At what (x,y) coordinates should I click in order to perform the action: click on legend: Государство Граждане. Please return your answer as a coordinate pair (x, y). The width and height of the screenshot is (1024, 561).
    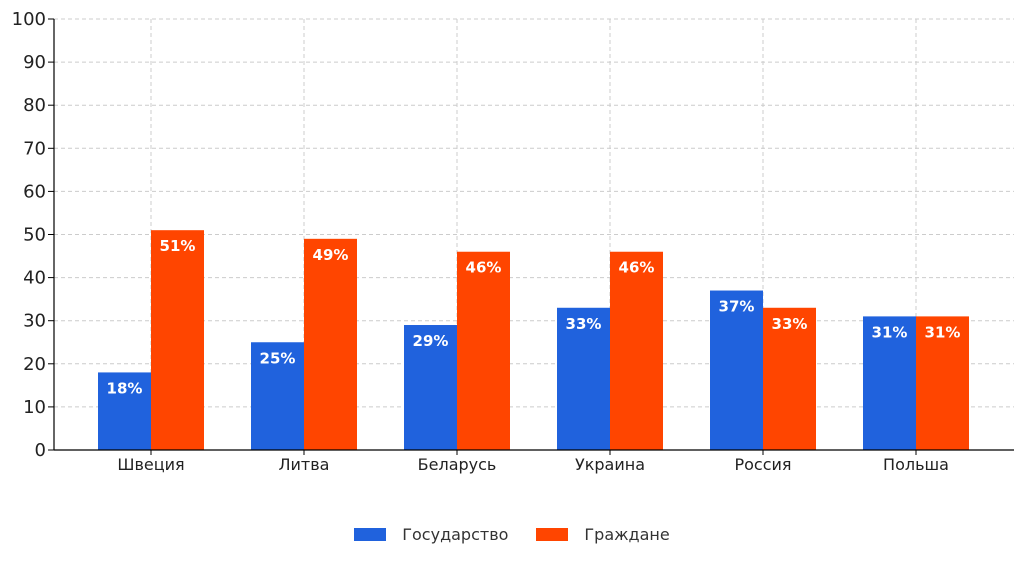
    Looking at the image, I should click on (512, 534).